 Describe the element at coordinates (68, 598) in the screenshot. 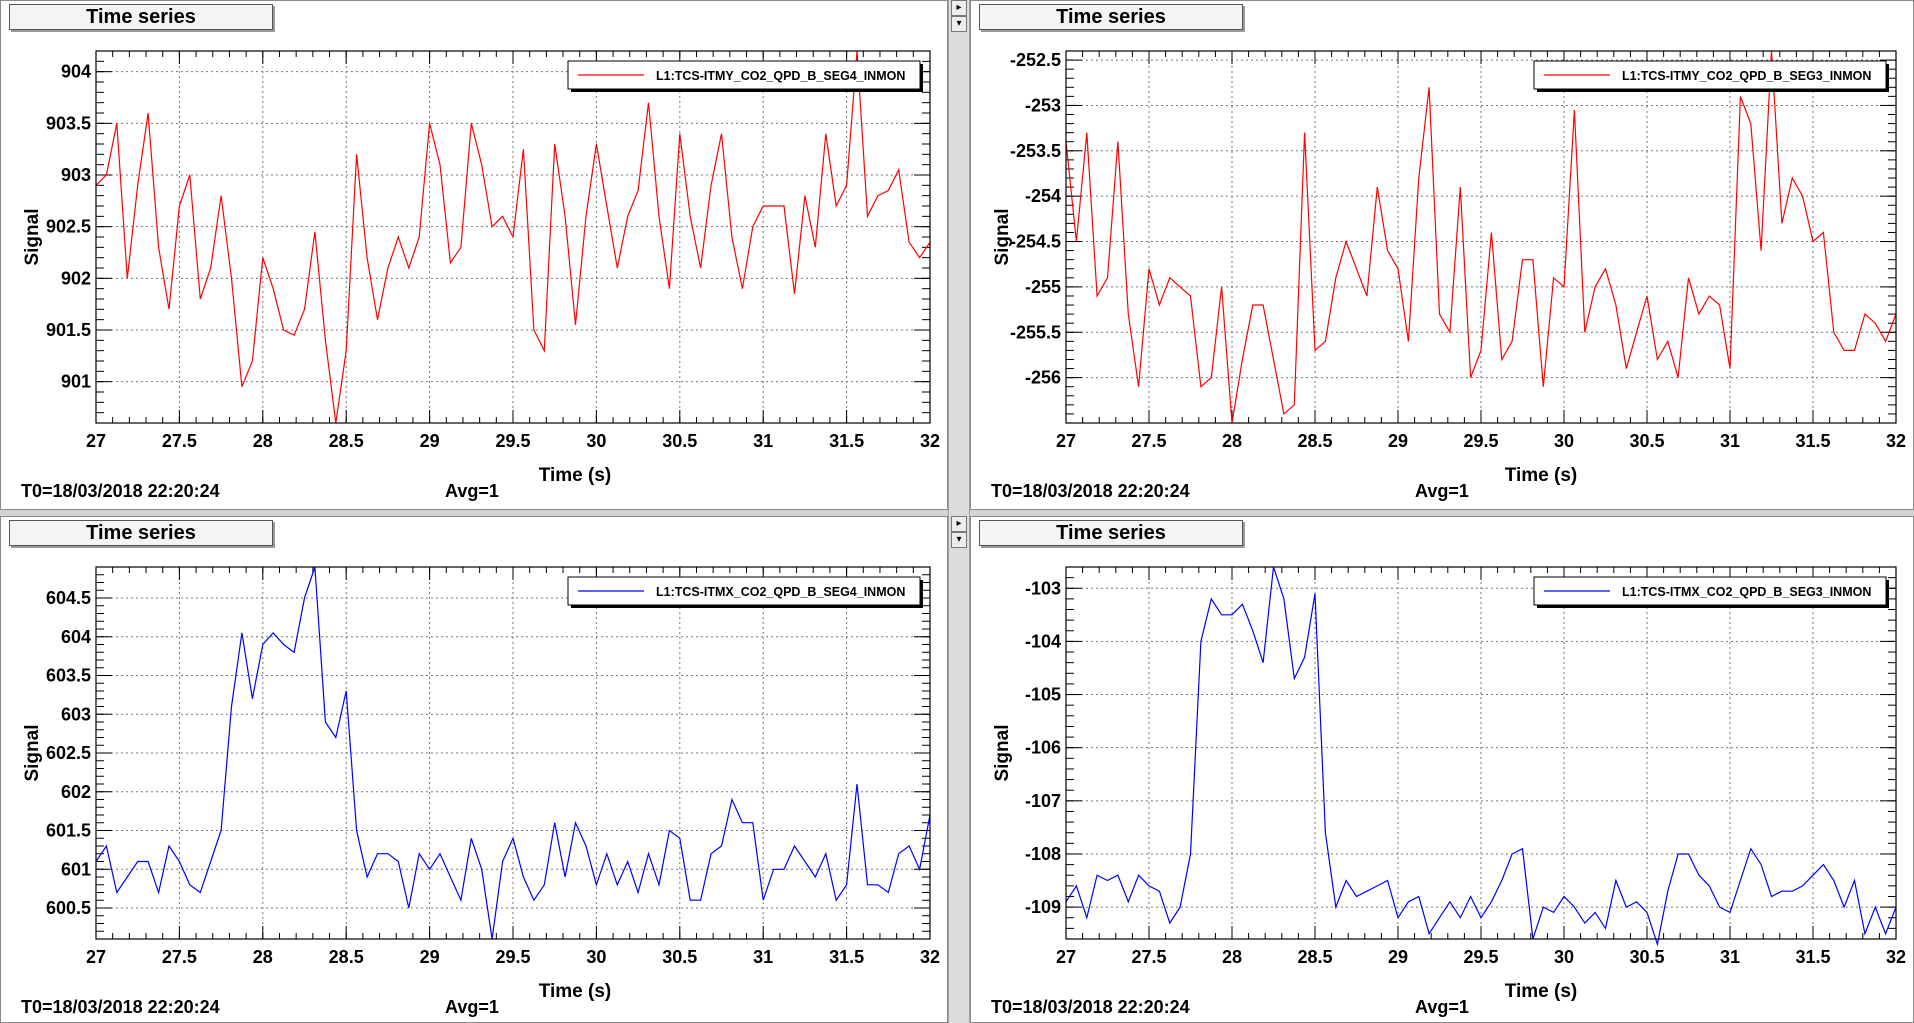

I see `y-tick-label: 604.5` at that location.